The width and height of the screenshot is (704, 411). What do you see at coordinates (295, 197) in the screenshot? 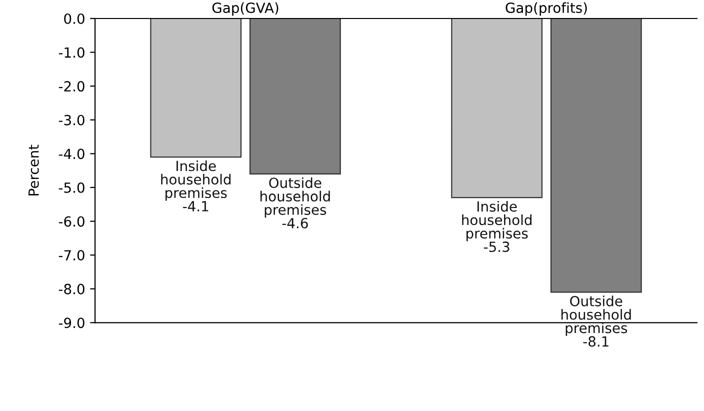
I see `series-label: Outside household premises` at bounding box center [295, 197].